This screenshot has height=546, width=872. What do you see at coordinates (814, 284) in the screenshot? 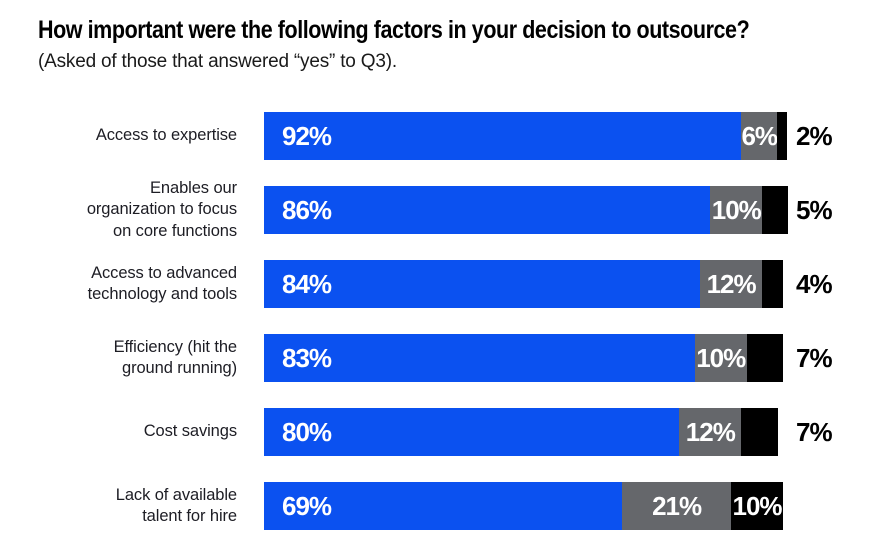
I see `value-label-outside: 4%` at bounding box center [814, 284].